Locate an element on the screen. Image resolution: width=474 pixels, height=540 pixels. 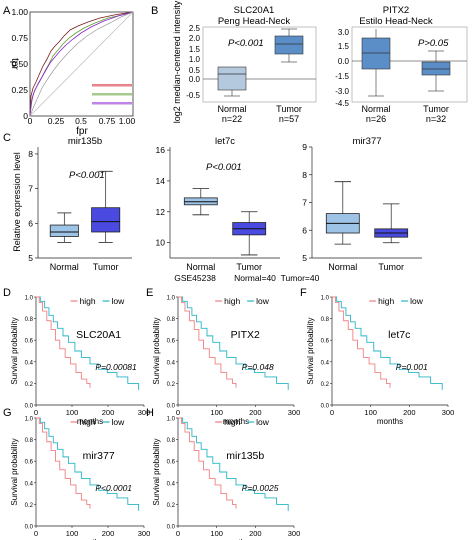
km-gene-label: mir377 is located at coordinates (99, 456).